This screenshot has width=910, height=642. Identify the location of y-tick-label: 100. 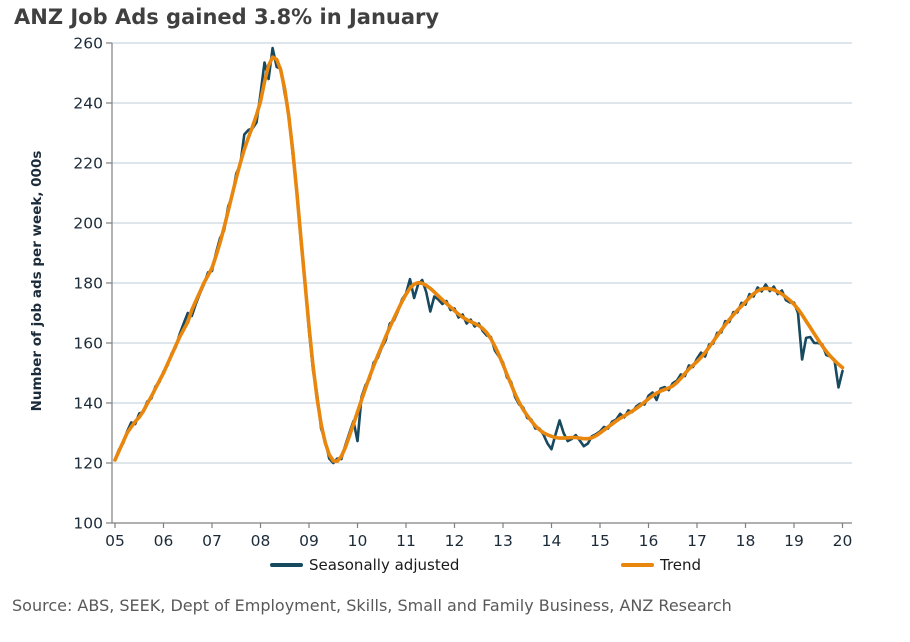
(88, 524).